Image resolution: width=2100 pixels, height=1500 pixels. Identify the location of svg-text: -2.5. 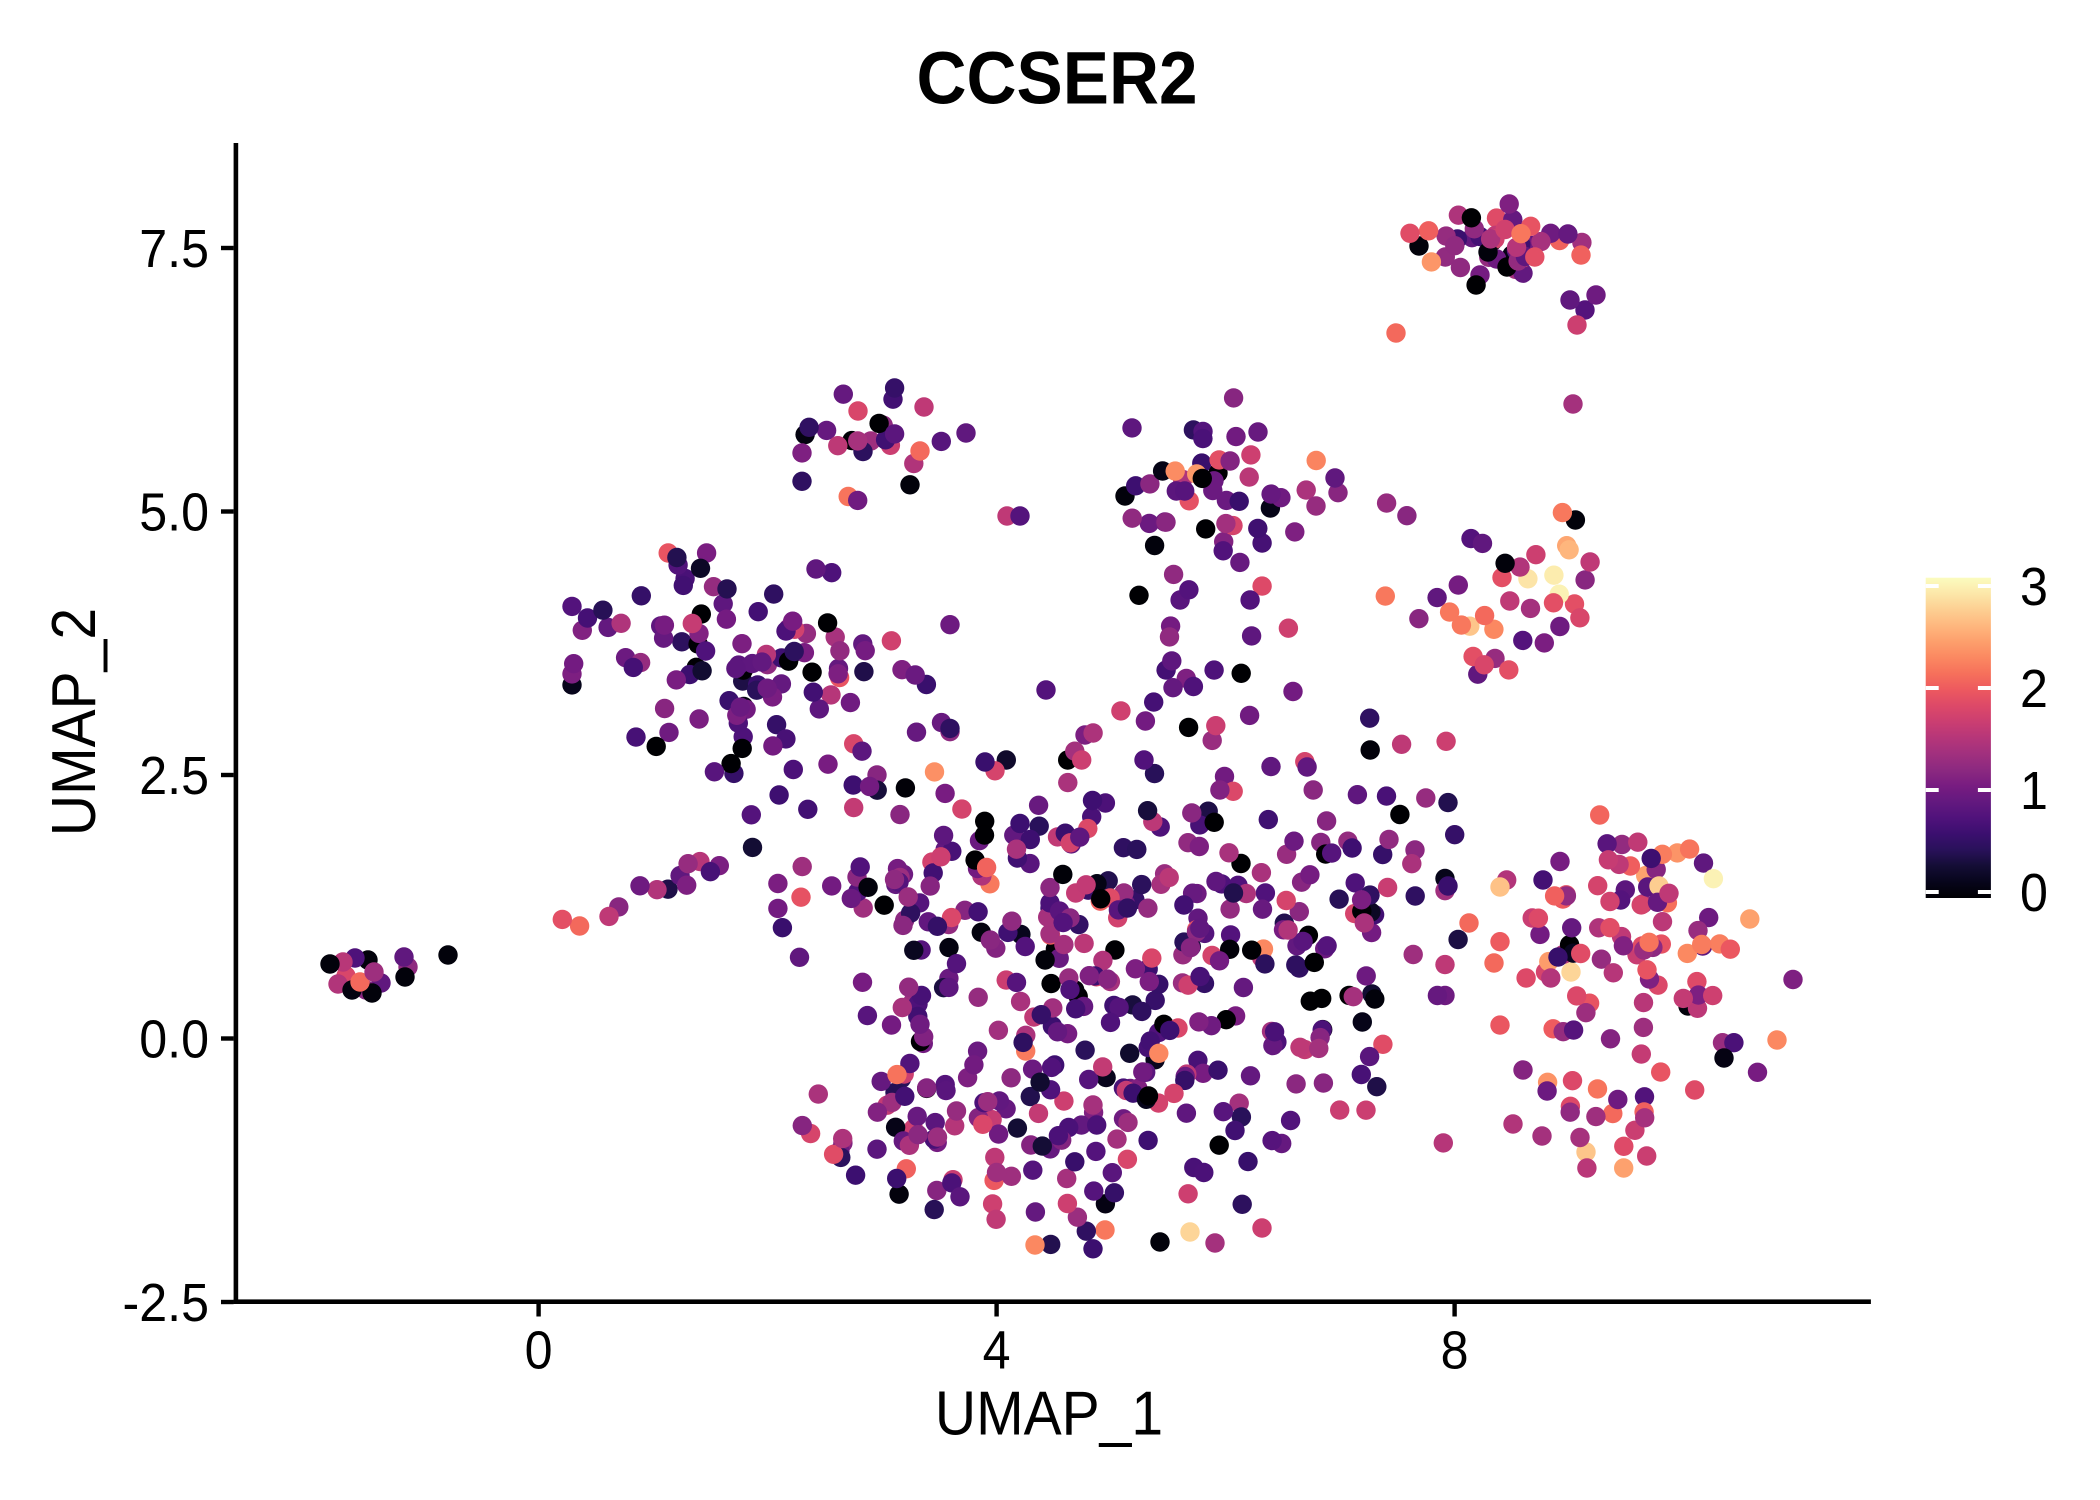
(165, 1303).